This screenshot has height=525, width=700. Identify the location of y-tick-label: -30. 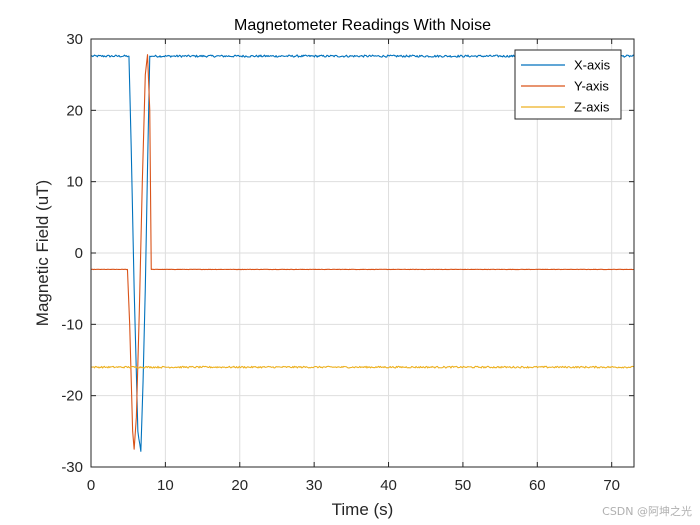
(72, 467).